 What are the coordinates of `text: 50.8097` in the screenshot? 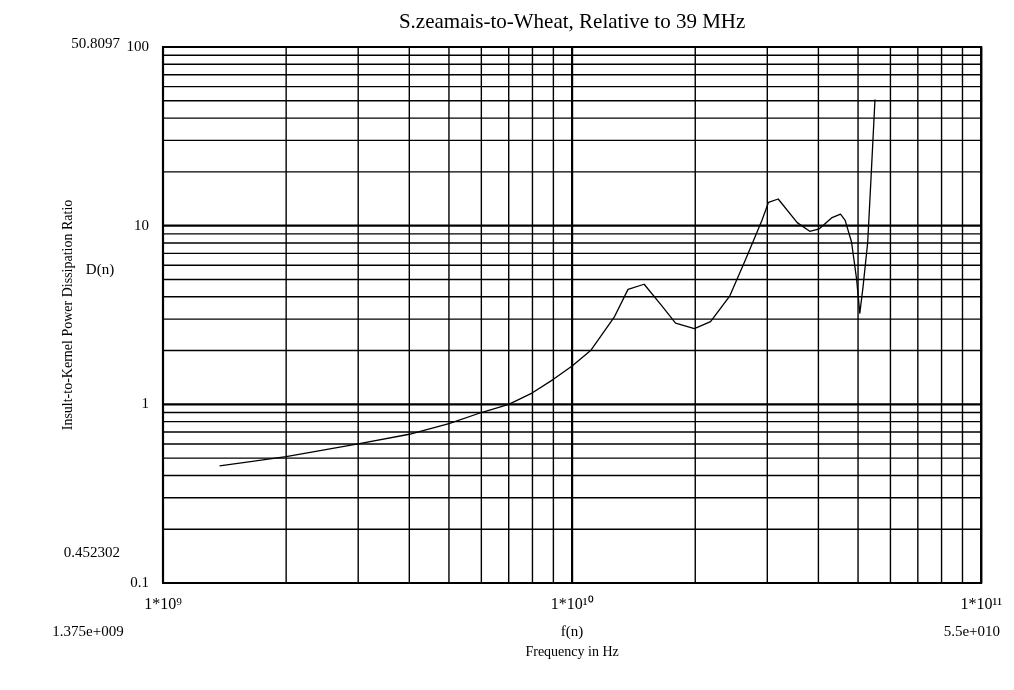 It's located at (96, 42).